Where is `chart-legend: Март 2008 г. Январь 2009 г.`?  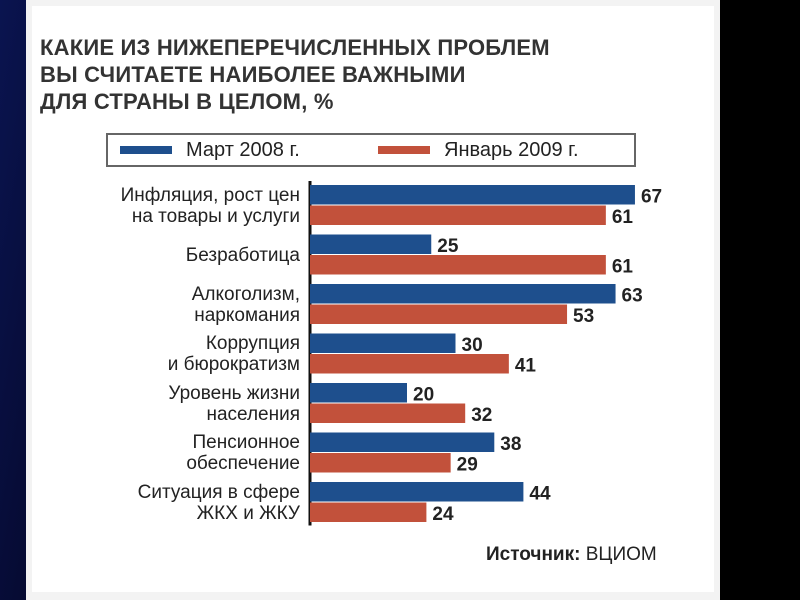
chart-legend: Март 2008 г. Январь 2009 г. is located at coordinates (371, 150).